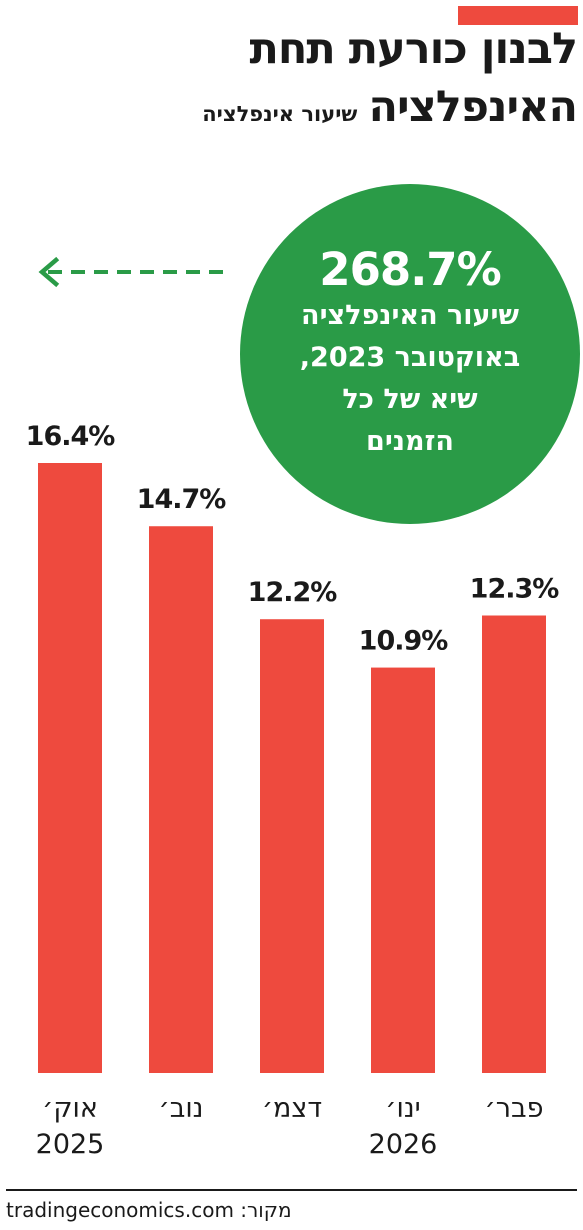 Image resolution: width=583 pixels, height=1230 pixels. What do you see at coordinates (291, 1190) in the screenshot?
I see `footer-divider` at bounding box center [291, 1190].